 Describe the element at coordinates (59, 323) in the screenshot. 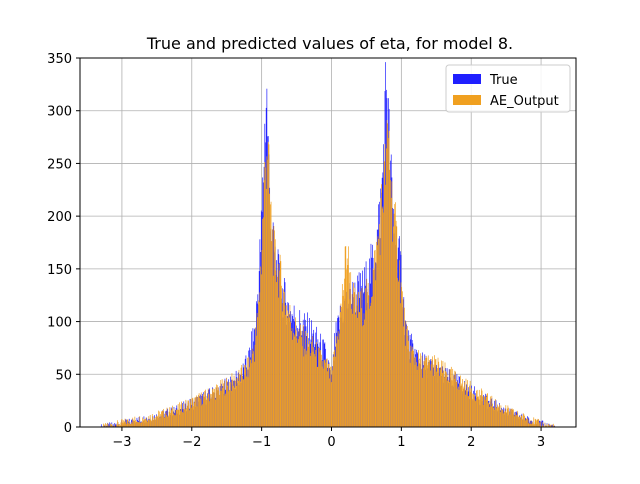

I see `y-tick-label: 100` at that location.